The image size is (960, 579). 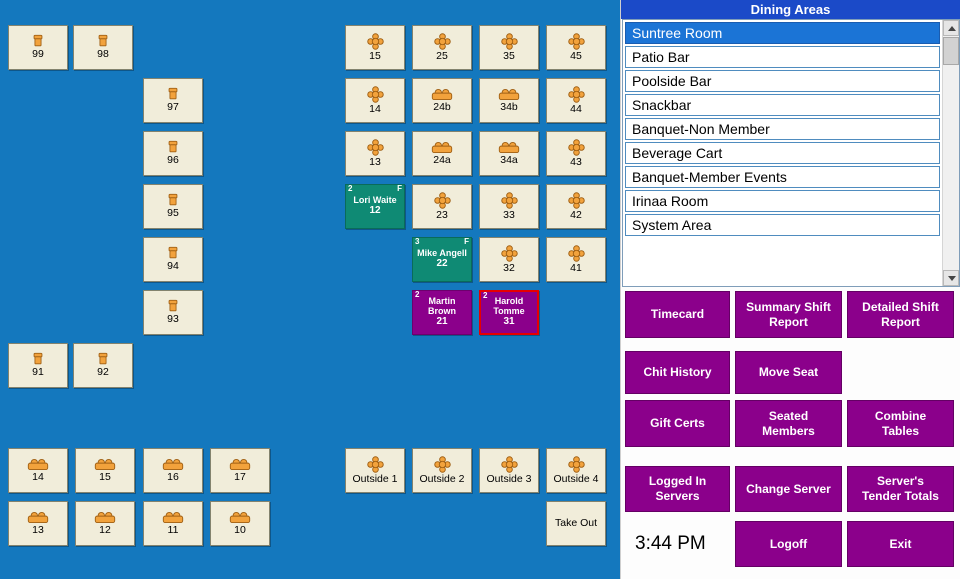 I want to click on table-label: Take Out, so click(x=576, y=522).